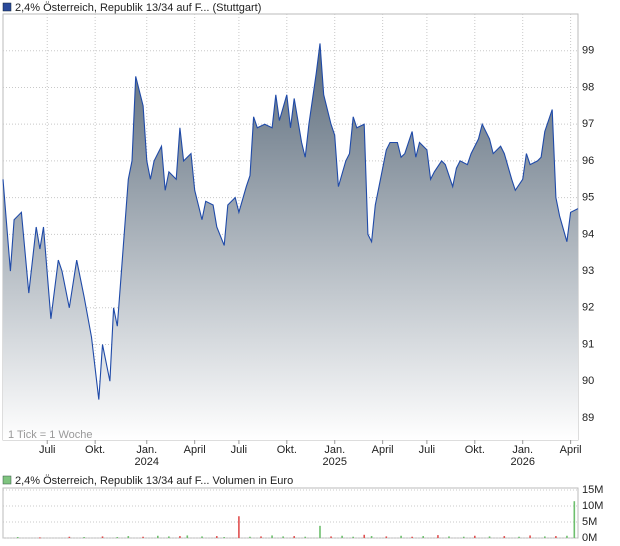  What do you see at coordinates (588, 198) in the screenshot?
I see `y-tick-label: 95` at bounding box center [588, 198].